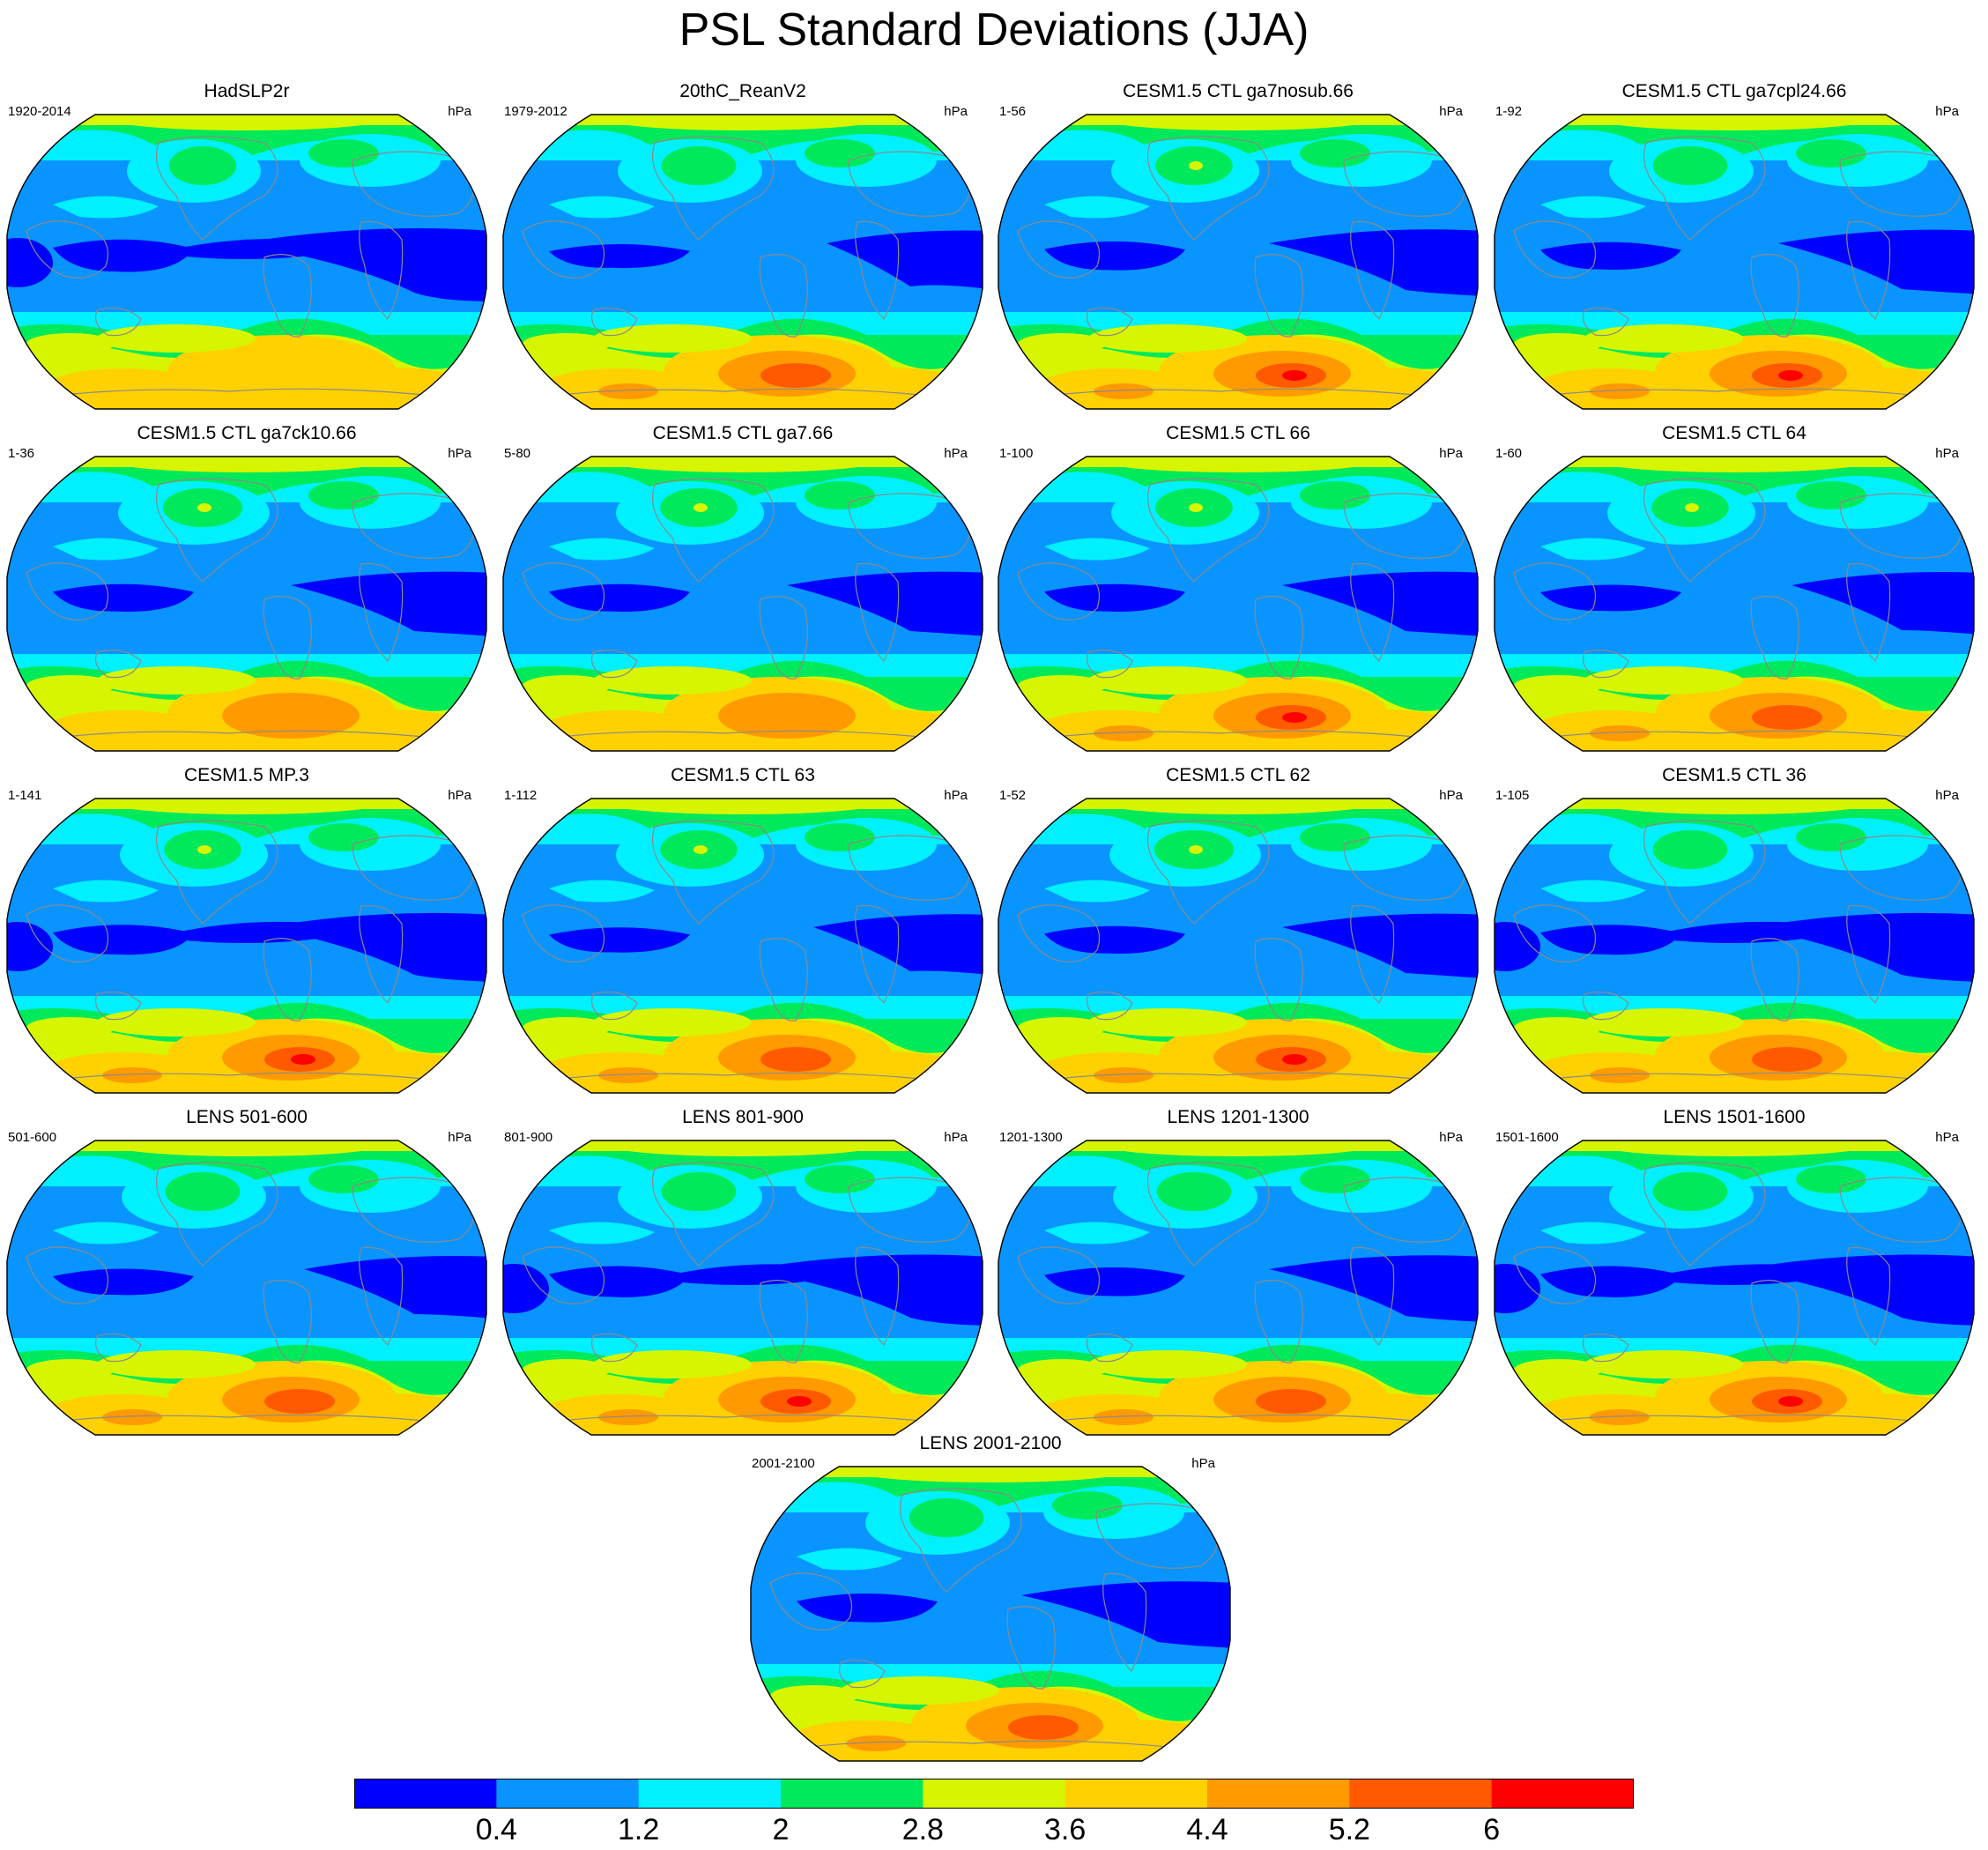  What do you see at coordinates (246, 775) in the screenshot?
I see `panel-title: CESM1.5 MP.3` at bounding box center [246, 775].